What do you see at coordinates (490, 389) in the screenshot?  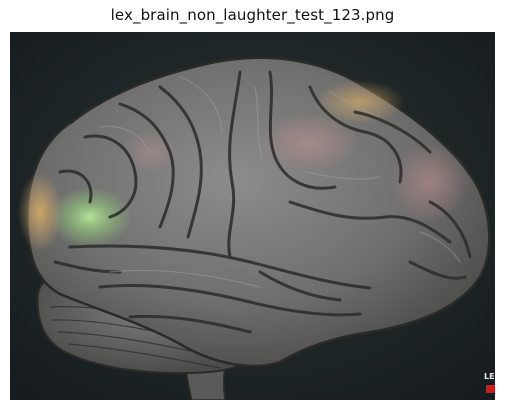 I see `corner-logo-mark` at bounding box center [490, 389].